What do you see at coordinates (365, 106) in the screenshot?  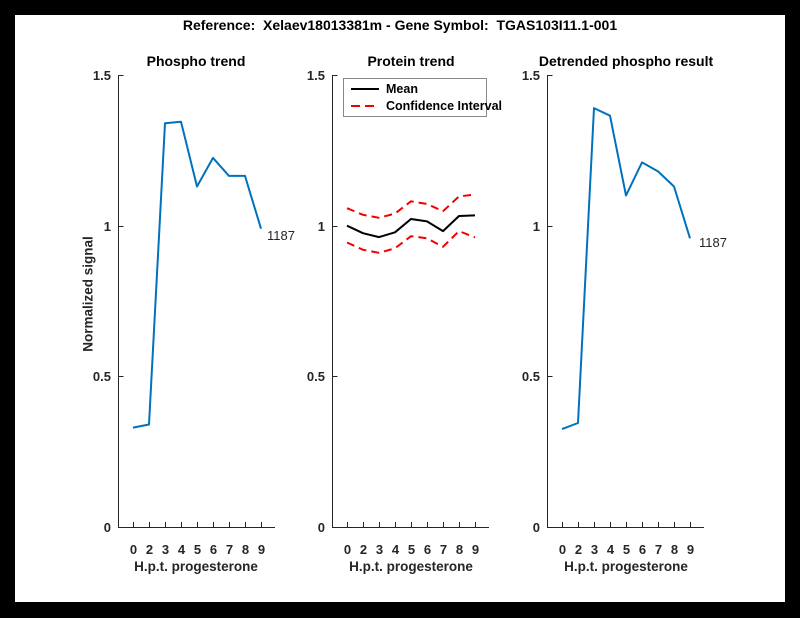 I see `confidence-interval-line-sample-icon` at bounding box center [365, 106].